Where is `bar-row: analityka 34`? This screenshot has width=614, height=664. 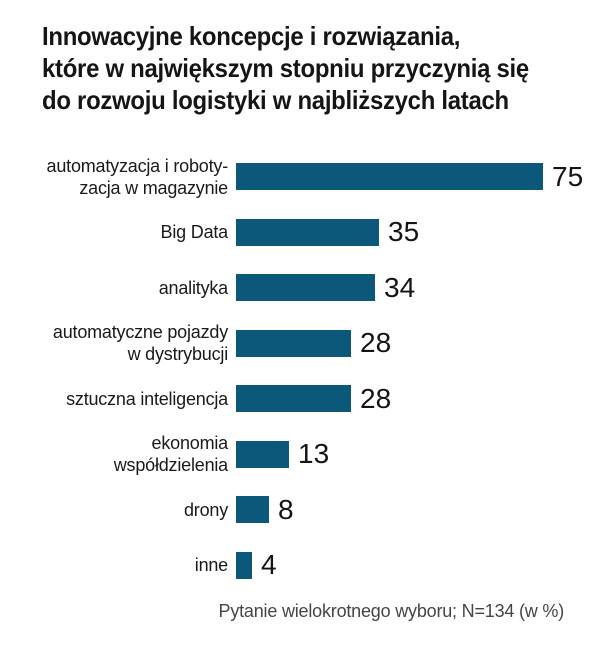 bar-row: analityka 34 is located at coordinates (307, 288).